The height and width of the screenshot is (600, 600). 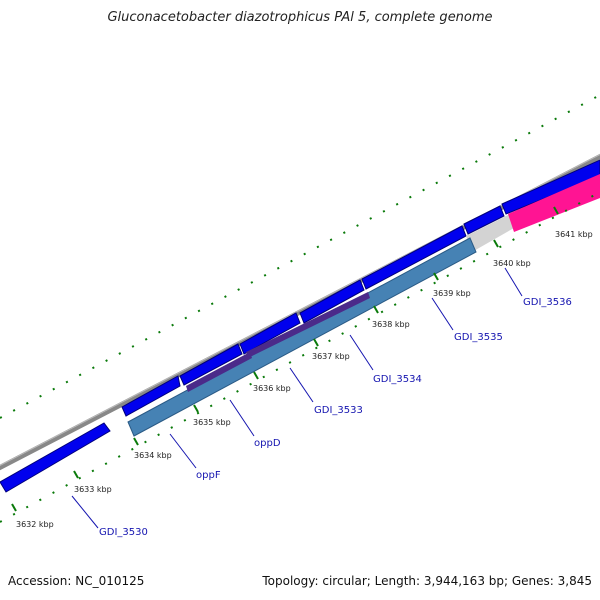 I want to click on gene-label: GDI_3535, so click(x=478, y=337).